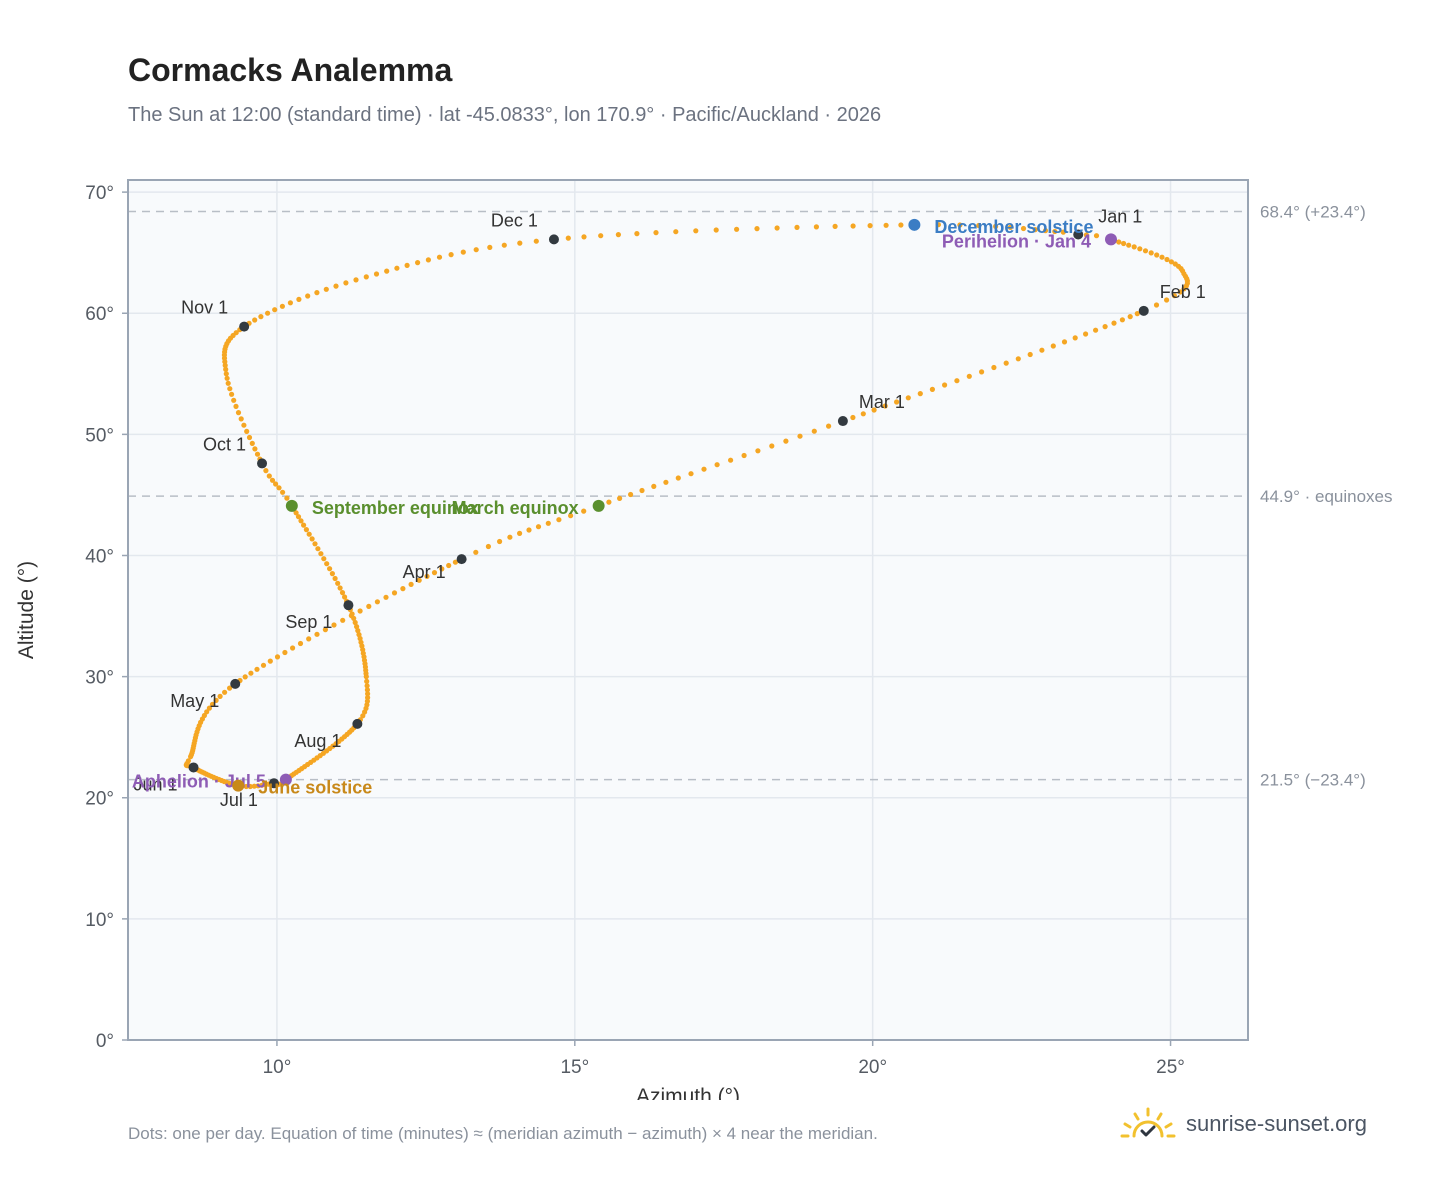 The image size is (1448, 1188). I want to click on x-tick-label: 10°, so click(277, 1067).